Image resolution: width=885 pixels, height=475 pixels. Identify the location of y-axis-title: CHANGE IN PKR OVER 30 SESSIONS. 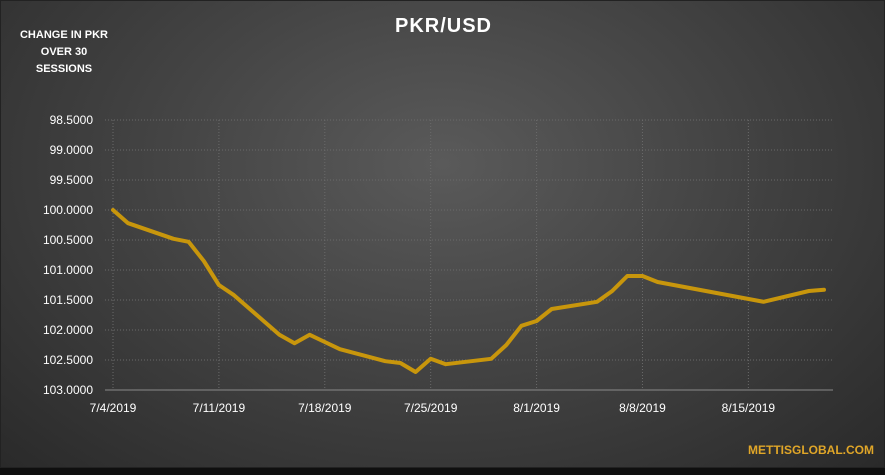
(63, 52).